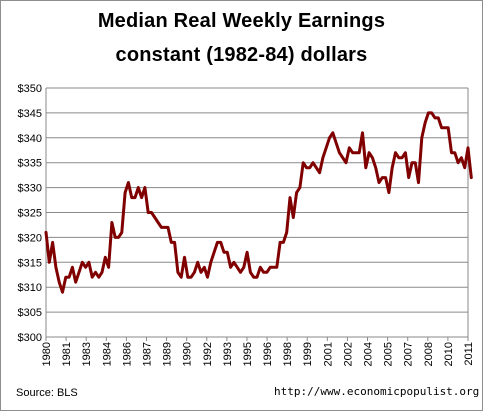  I want to click on x-tick-label: 1986, so click(127, 354).